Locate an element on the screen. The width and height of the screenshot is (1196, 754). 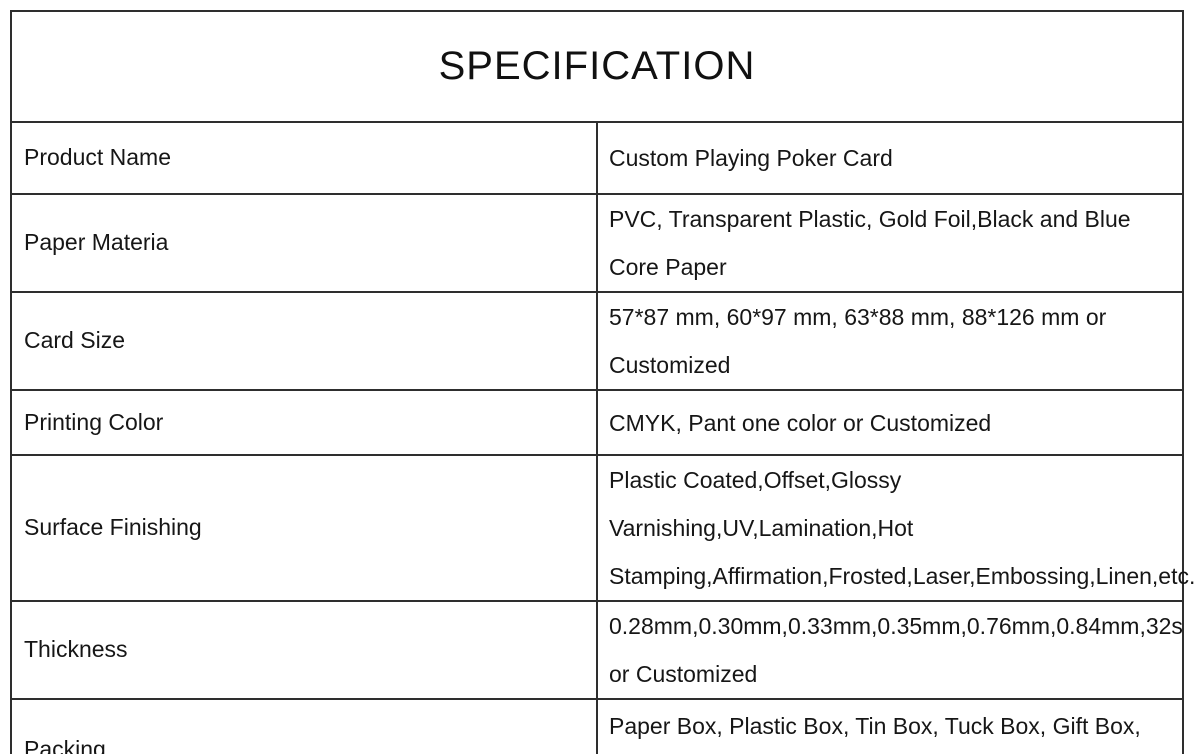
table-row: Product Name Custom Playing Poker Card is located at coordinates (597, 158).